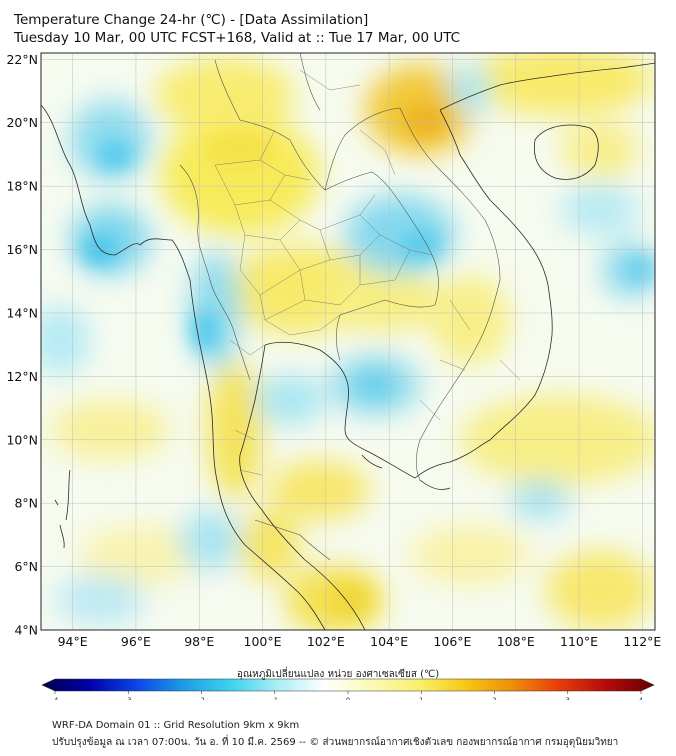 This screenshot has width=676, height=756. I want to click on lon-tick-label: 110°E, so click(579, 641).